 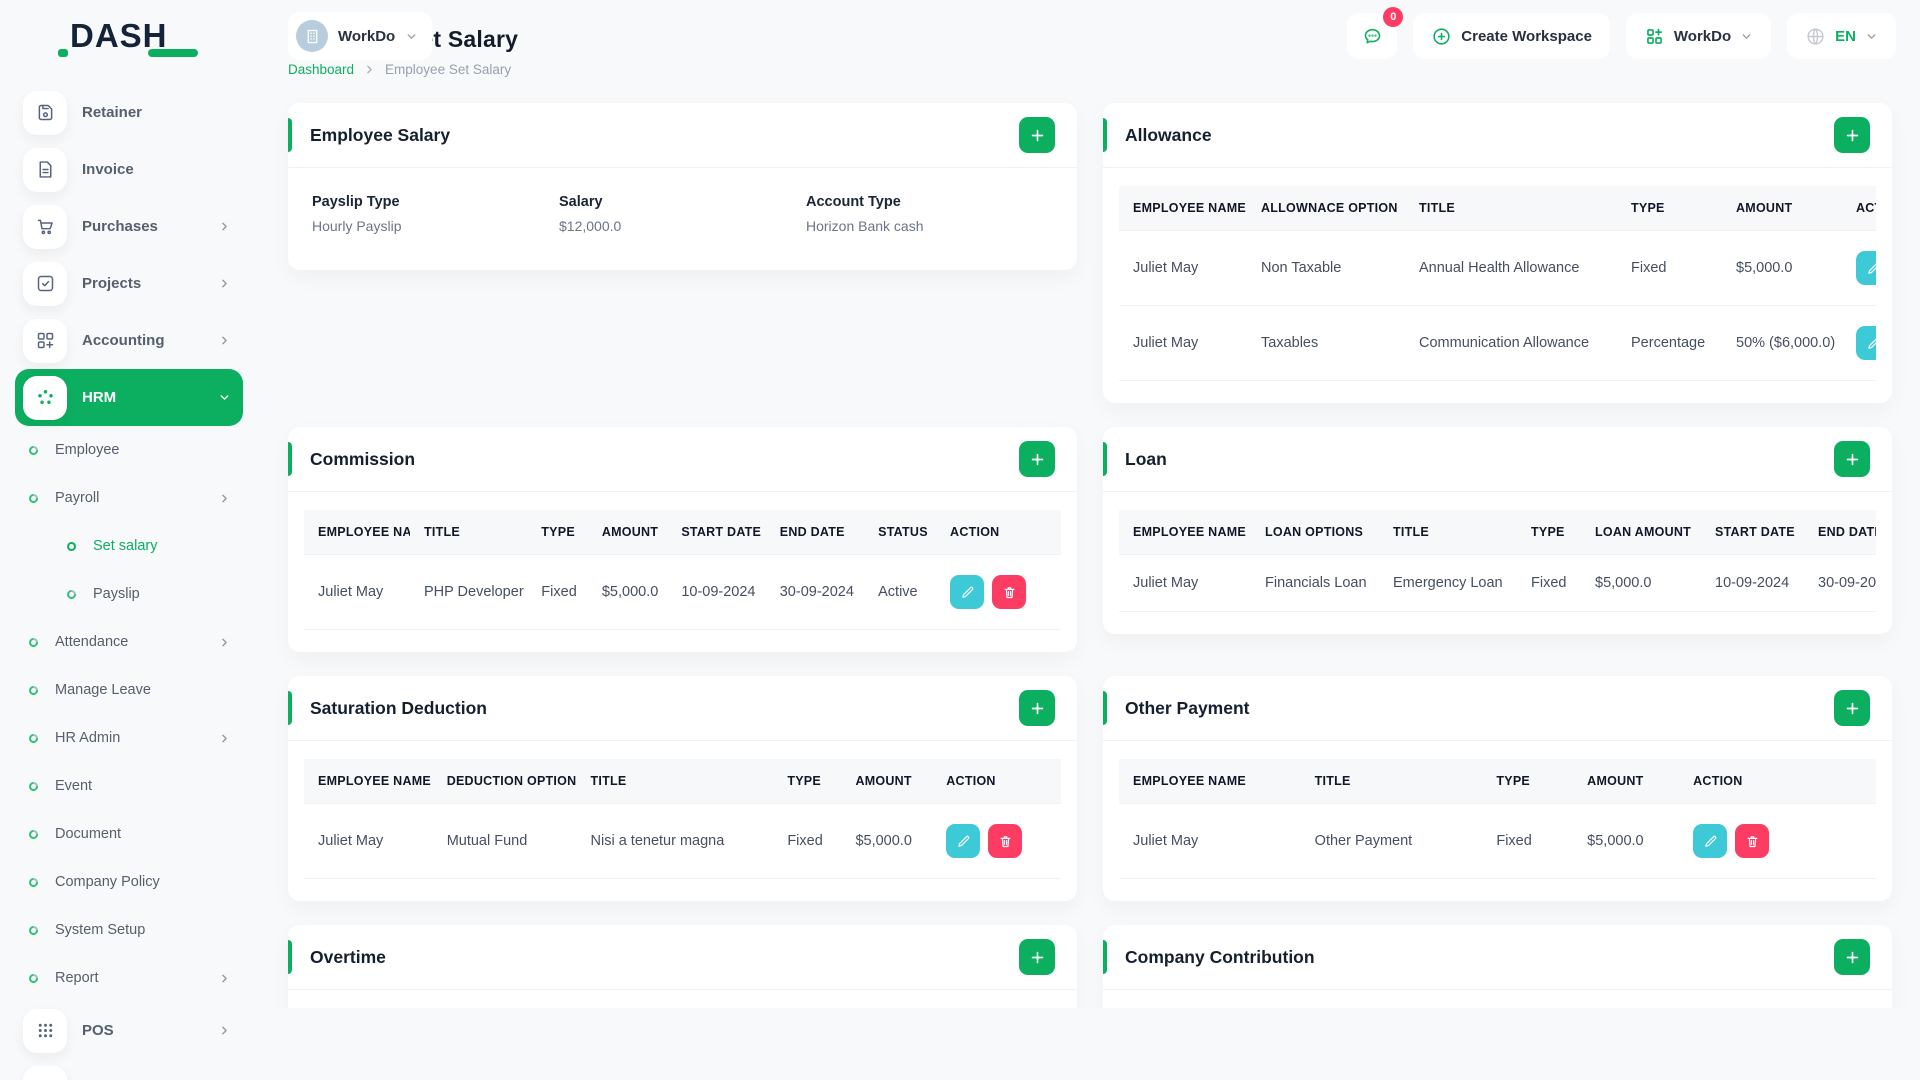 What do you see at coordinates (448, 69) in the screenshot?
I see `breadcrumb-current: Employee Set Salary` at bounding box center [448, 69].